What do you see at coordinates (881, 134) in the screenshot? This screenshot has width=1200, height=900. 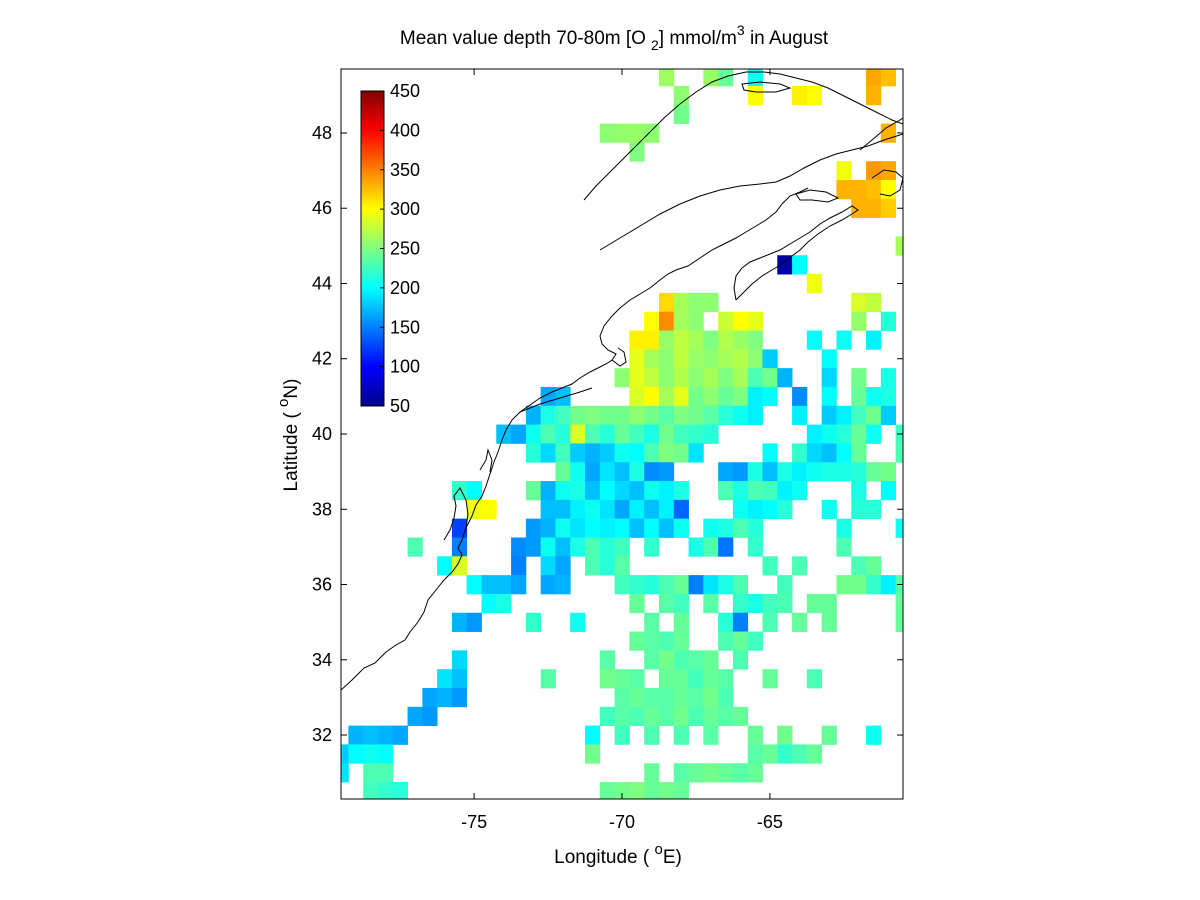 I see `coastline-newfoundland` at bounding box center [881, 134].